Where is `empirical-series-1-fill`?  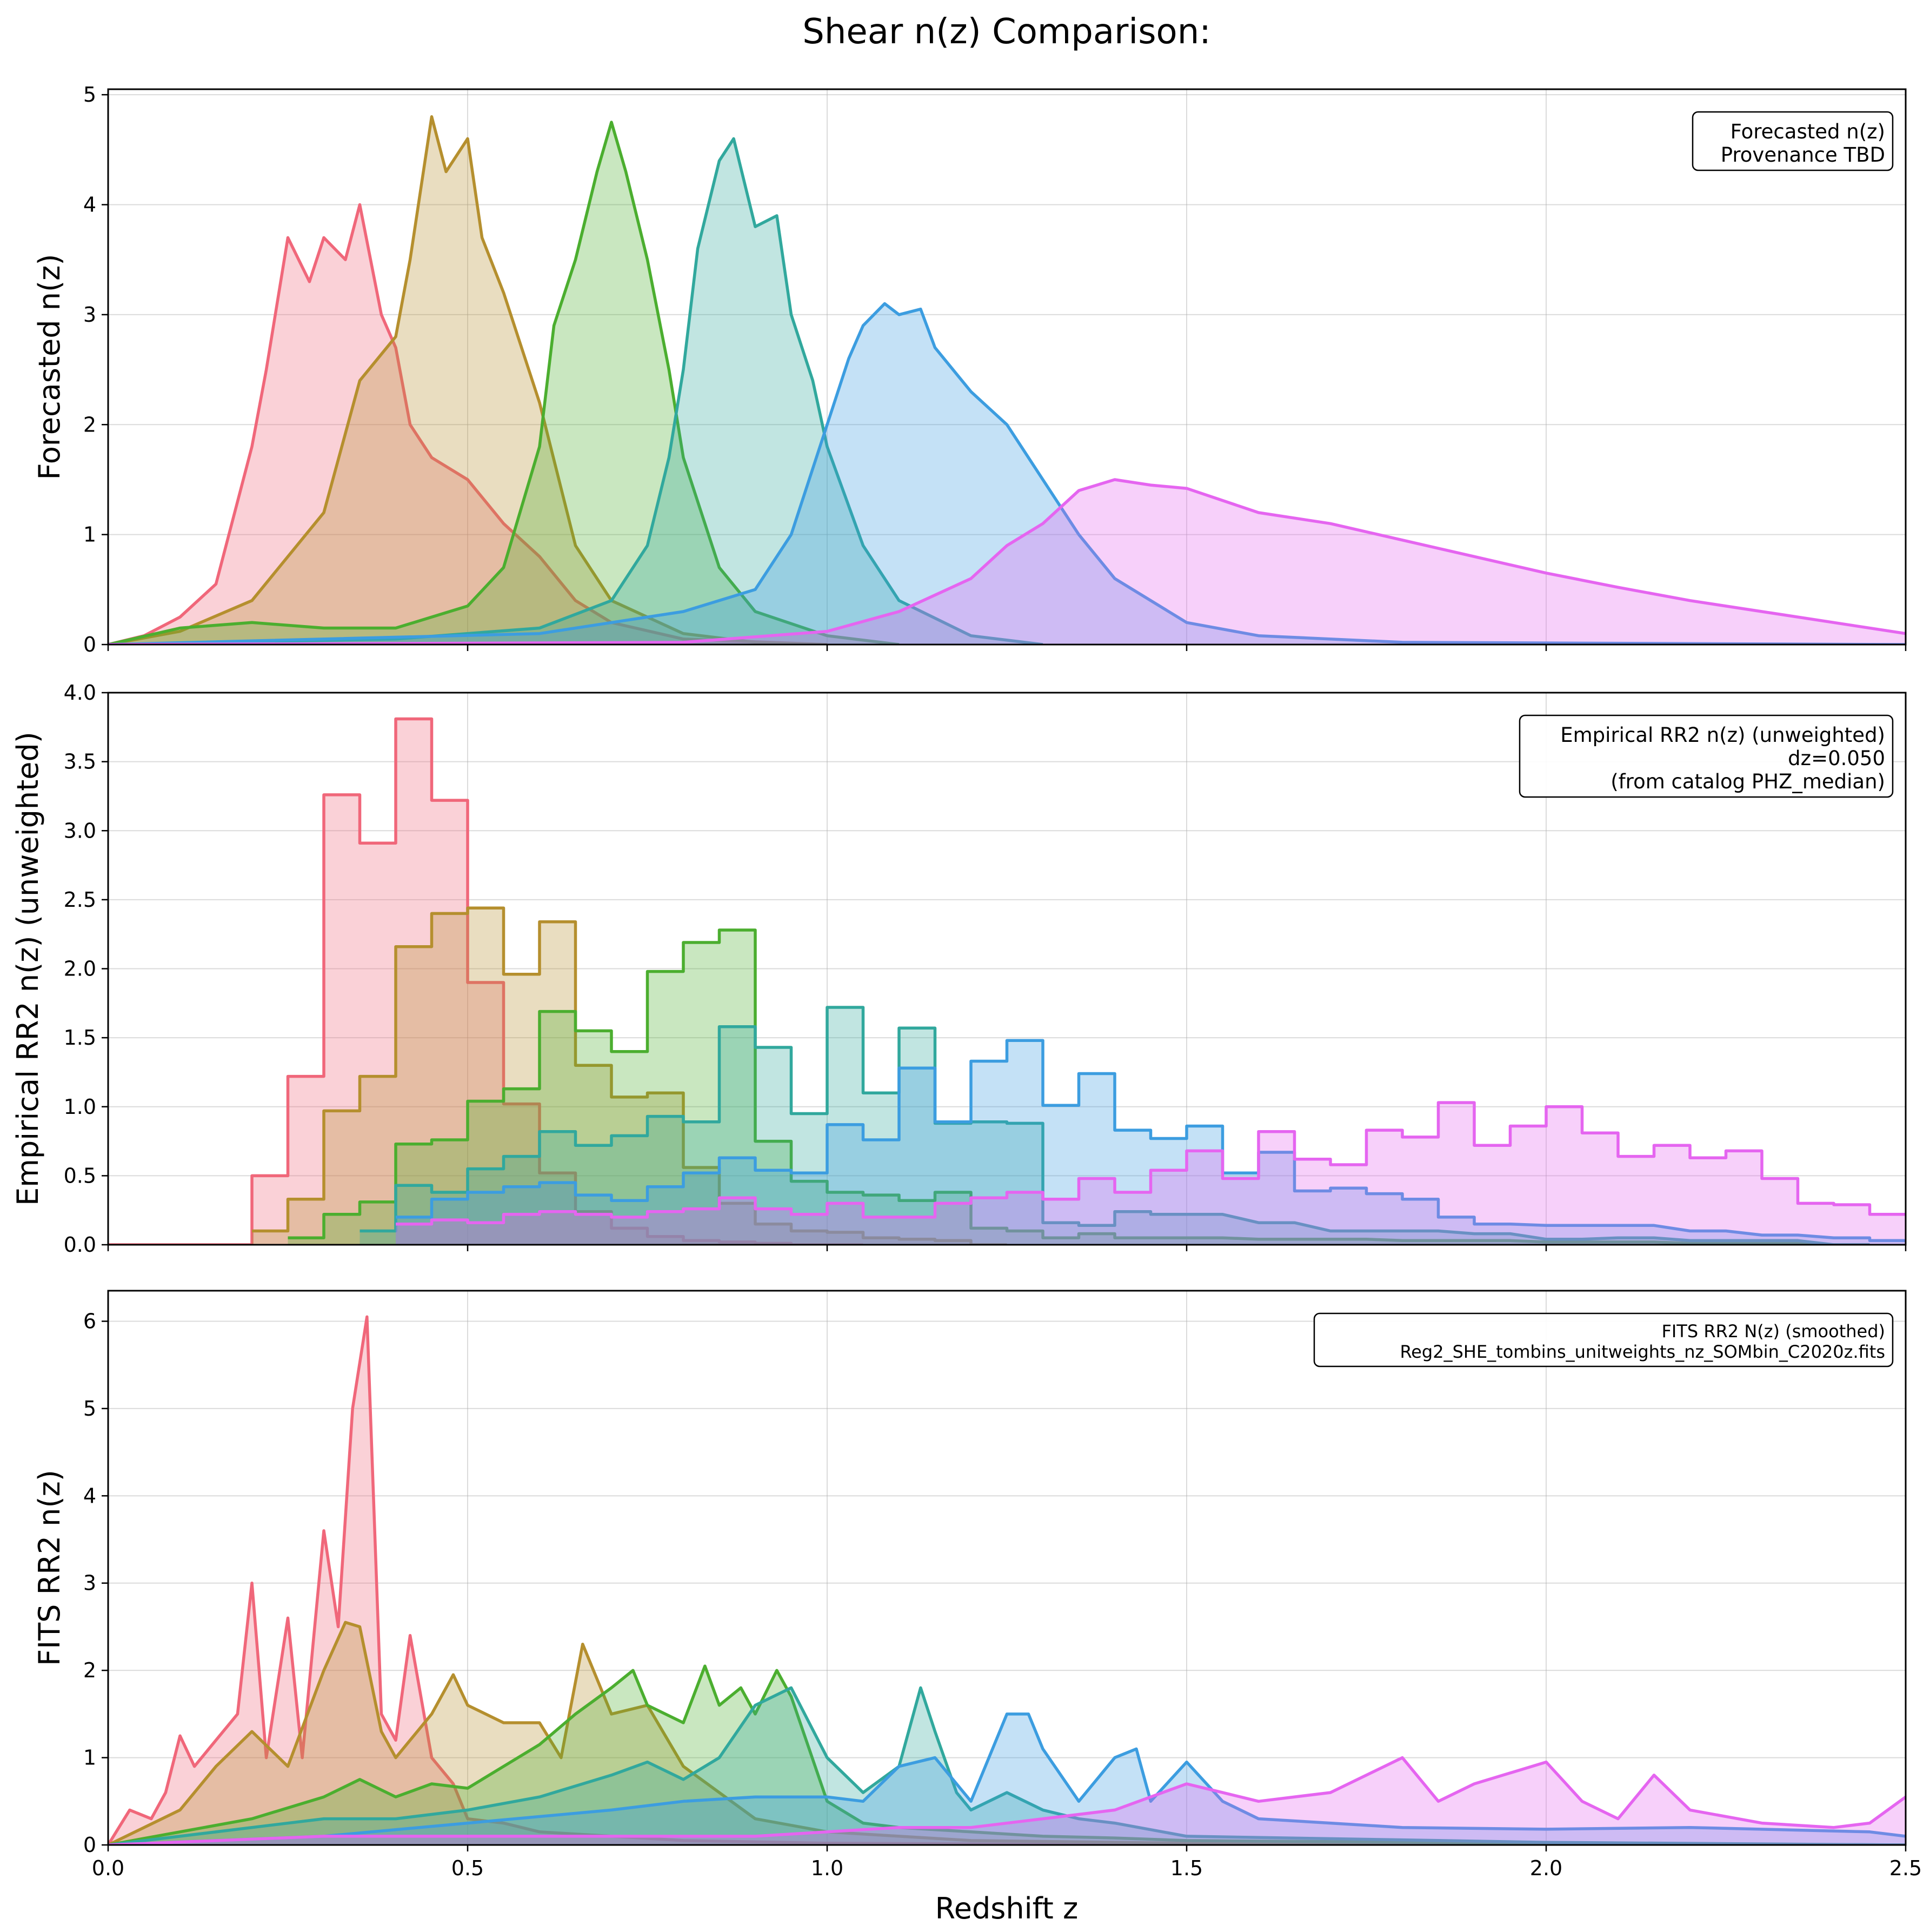
empirical-series-1-fill is located at coordinates (485, 982).